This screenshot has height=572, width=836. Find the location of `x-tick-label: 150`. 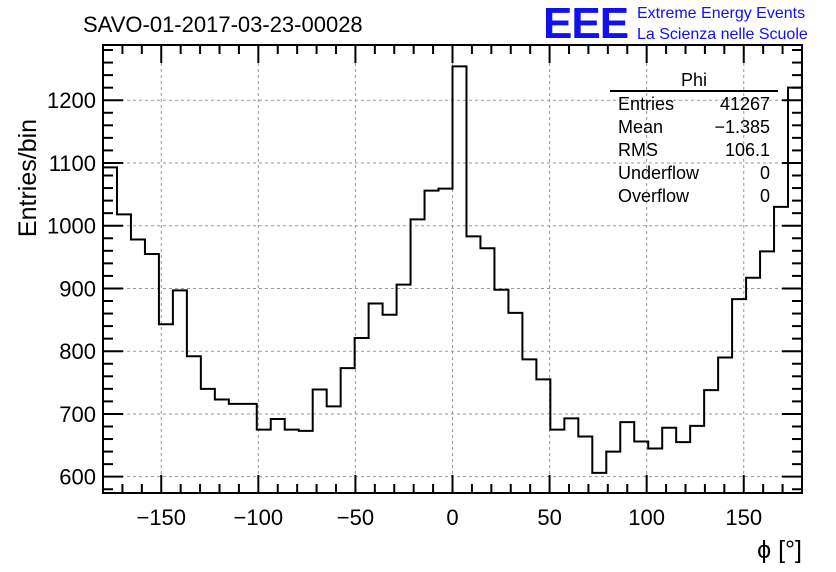

x-tick-label: 150 is located at coordinates (743, 517).